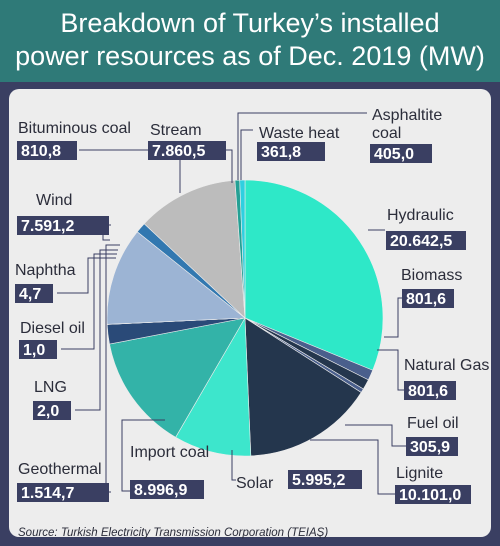 This screenshot has height=546, width=500. What do you see at coordinates (242, 249) in the screenshot?
I see `pie-slice-asphaltite-coal` at bounding box center [242, 249].